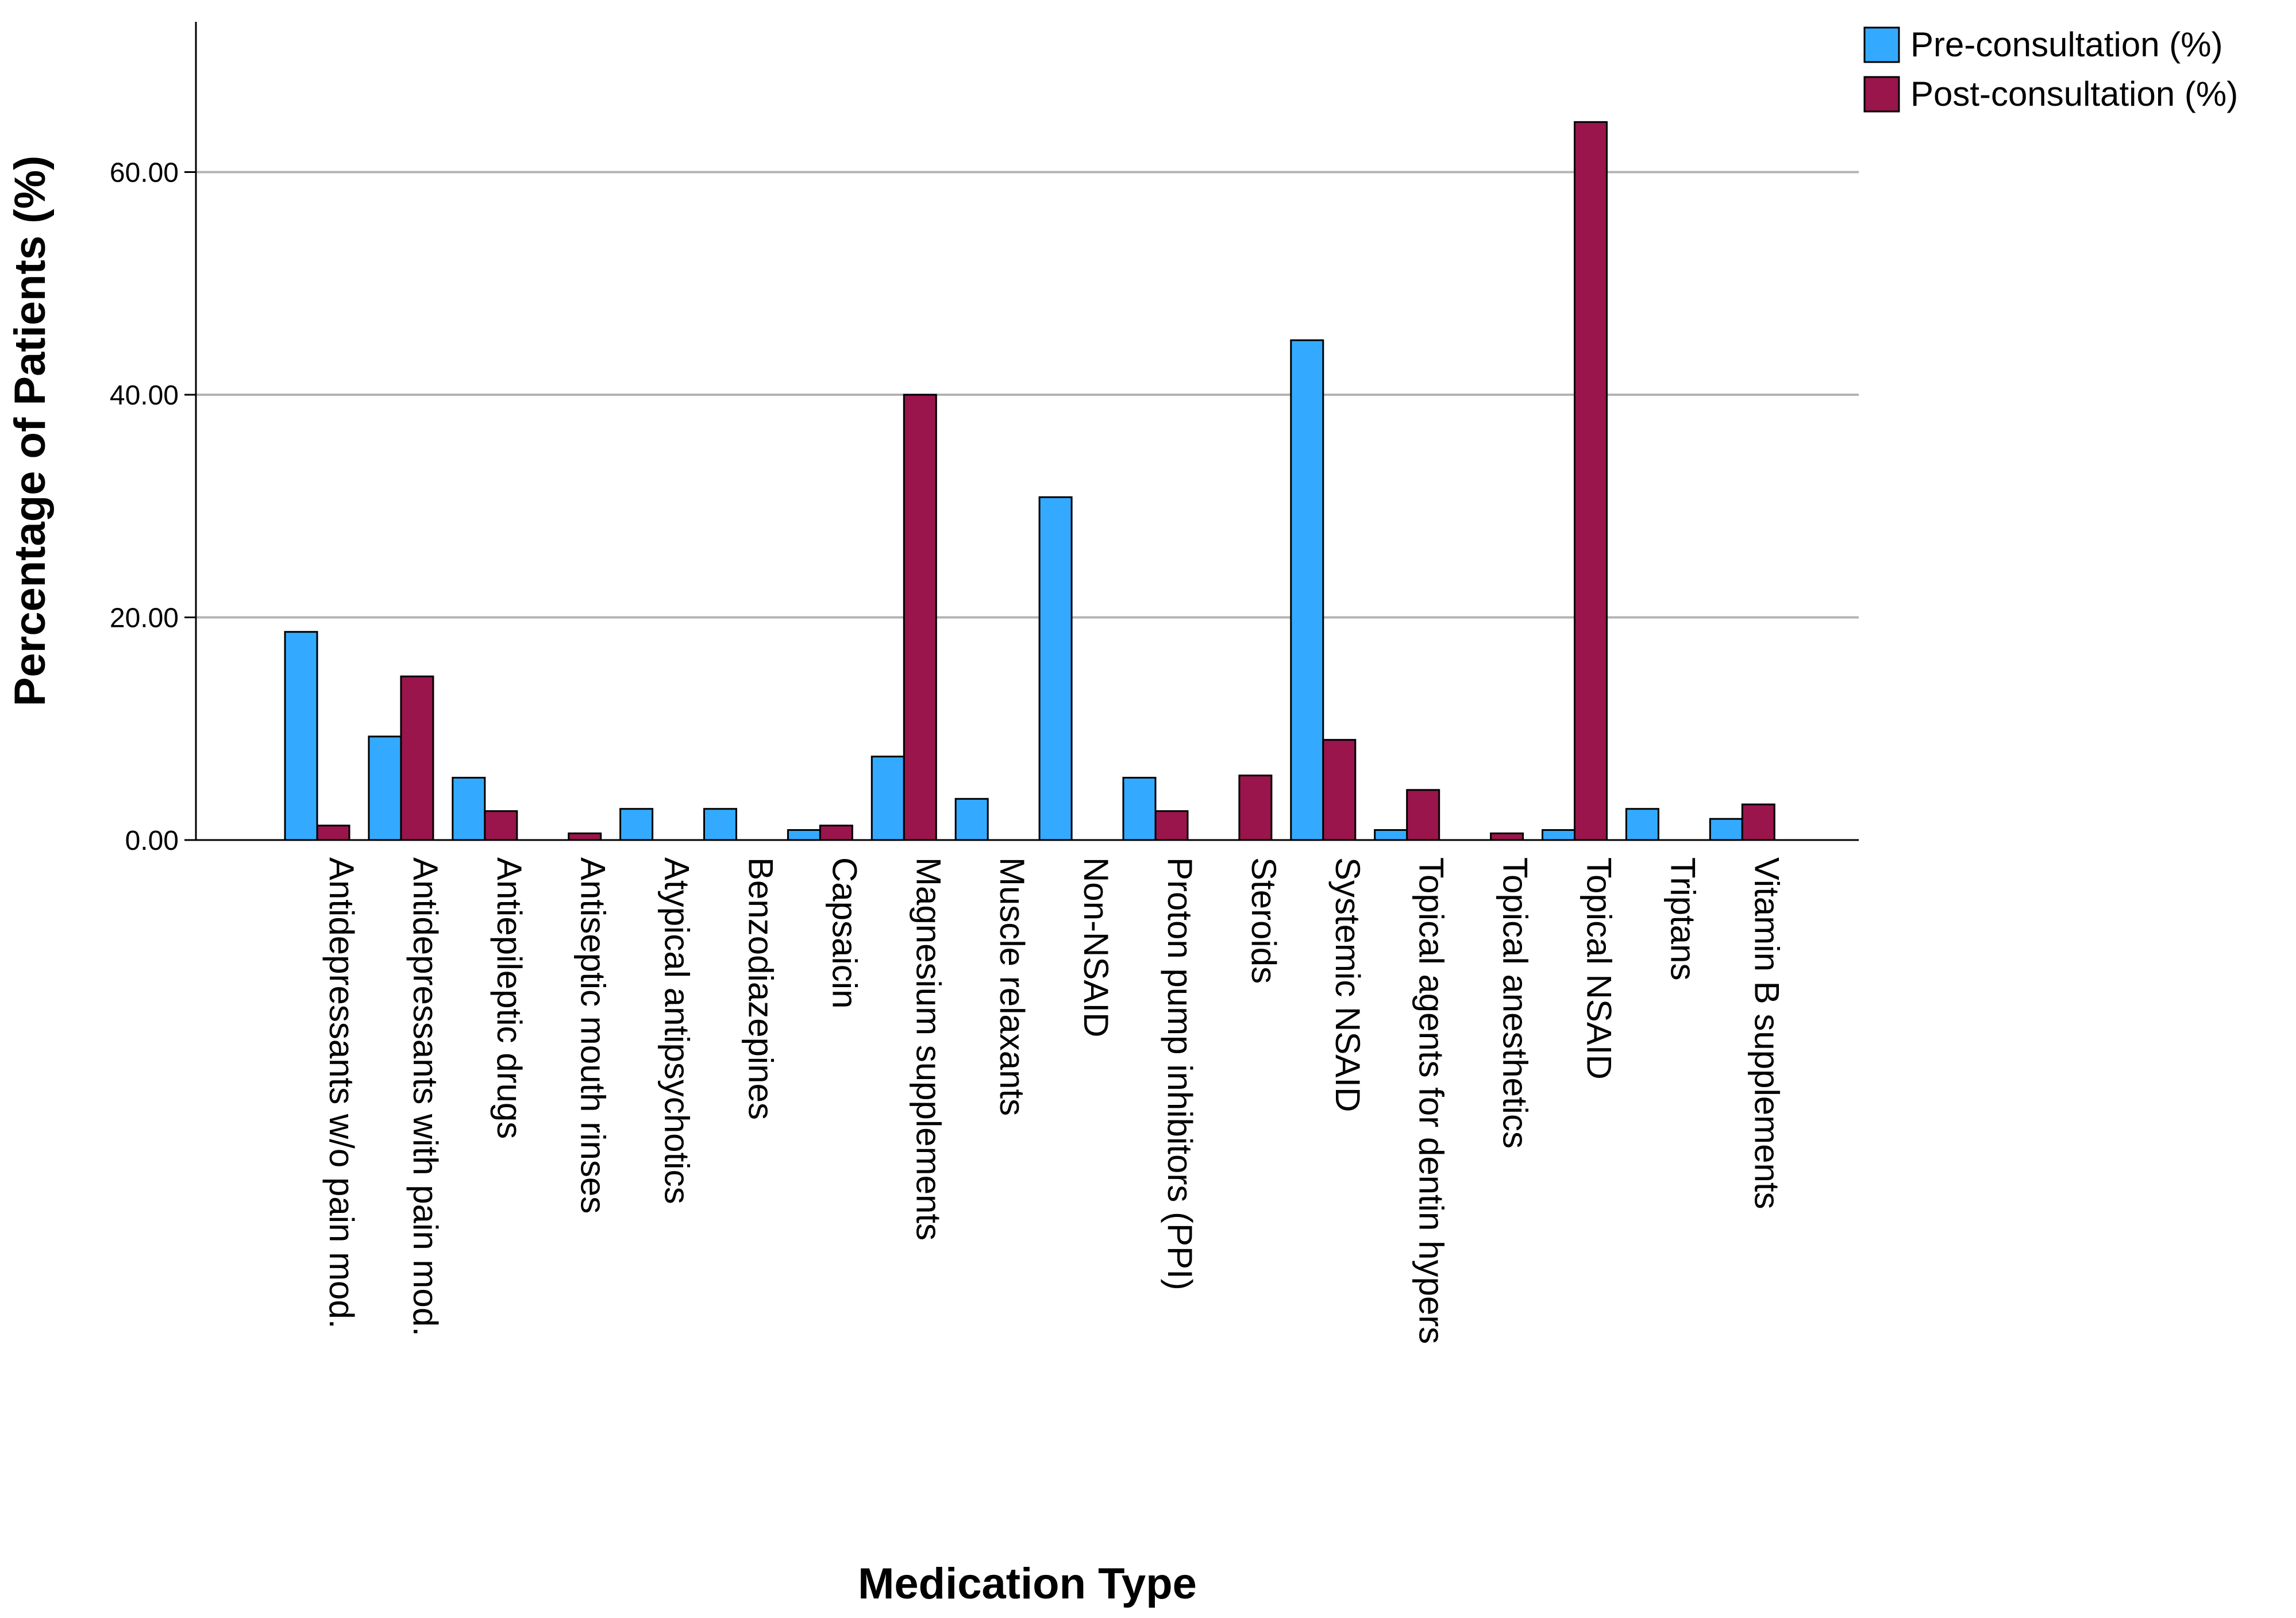 The height and width of the screenshot is (1618, 2296). I want to click on legend-label-pre-consultation: Pre-consultation (%), so click(2066, 44).